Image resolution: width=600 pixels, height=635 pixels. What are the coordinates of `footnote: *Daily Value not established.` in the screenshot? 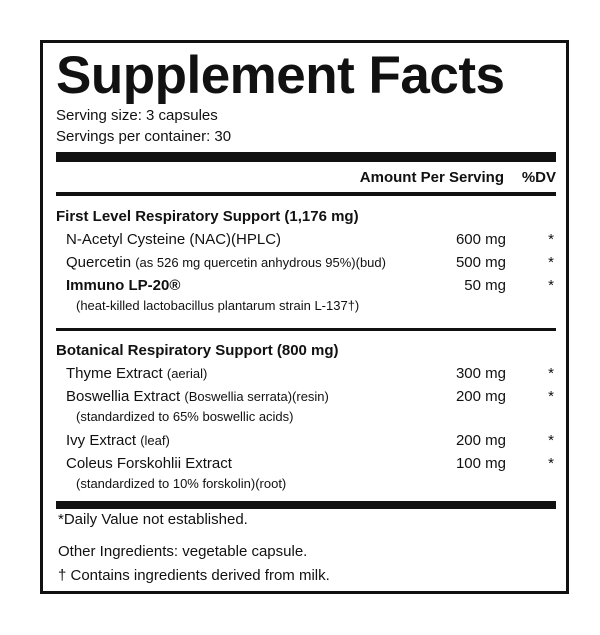 It's located at (153, 519).